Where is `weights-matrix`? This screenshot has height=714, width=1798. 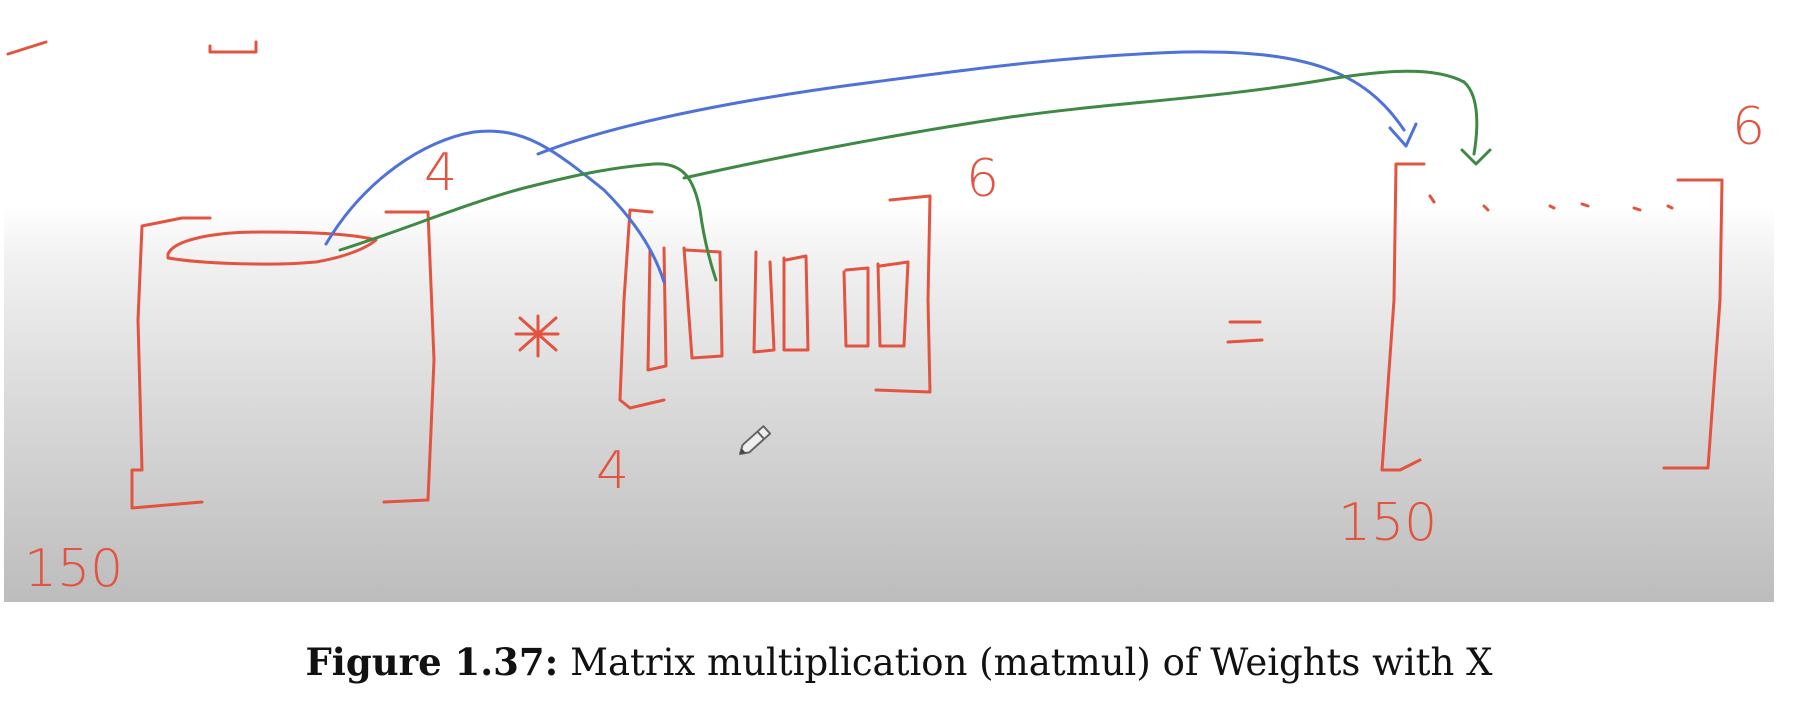 weights-matrix is located at coordinates (775, 302).